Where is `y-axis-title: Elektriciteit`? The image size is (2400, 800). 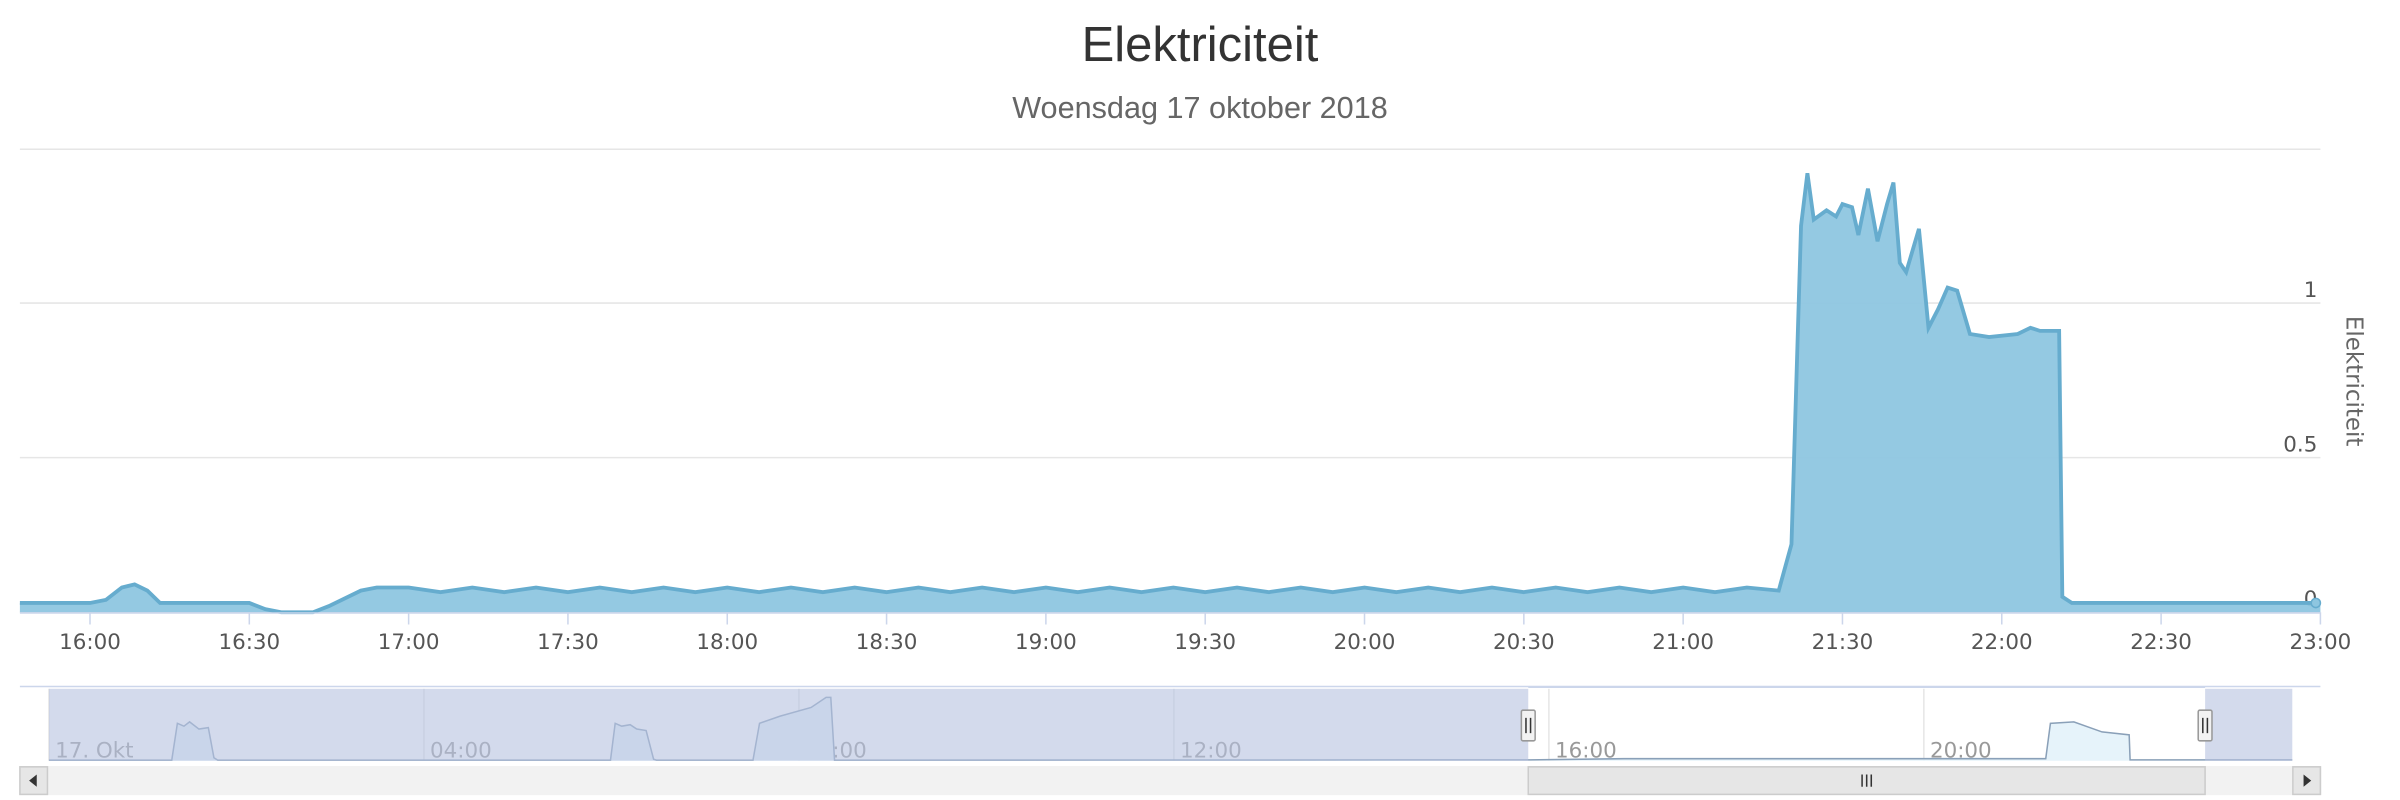
y-axis-title: Elektriciteit is located at coordinates (2353, 381).